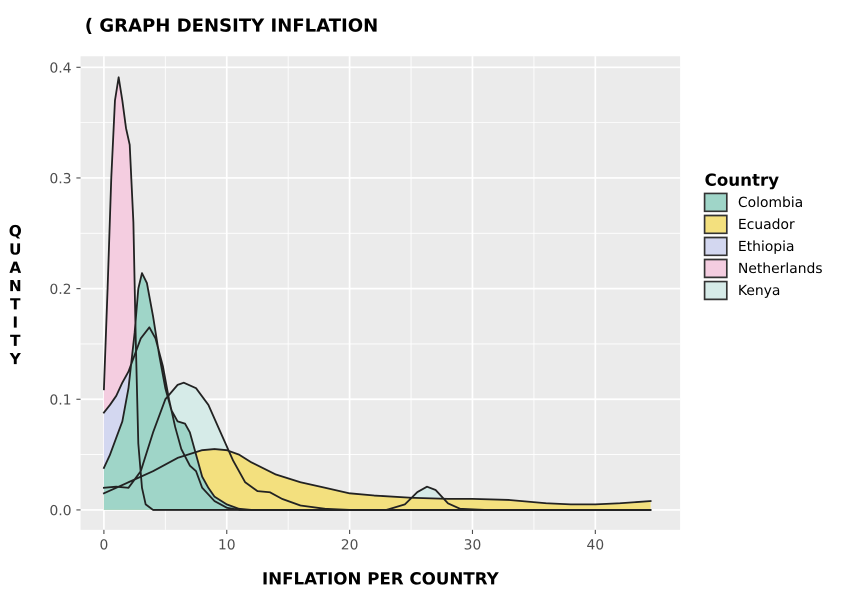 Image resolution: width=848 pixels, height=592 pixels. What do you see at coordinates (472, 544) in the screenshot?
I see `x-tick-label: 30` at bounding box center [472, 544].